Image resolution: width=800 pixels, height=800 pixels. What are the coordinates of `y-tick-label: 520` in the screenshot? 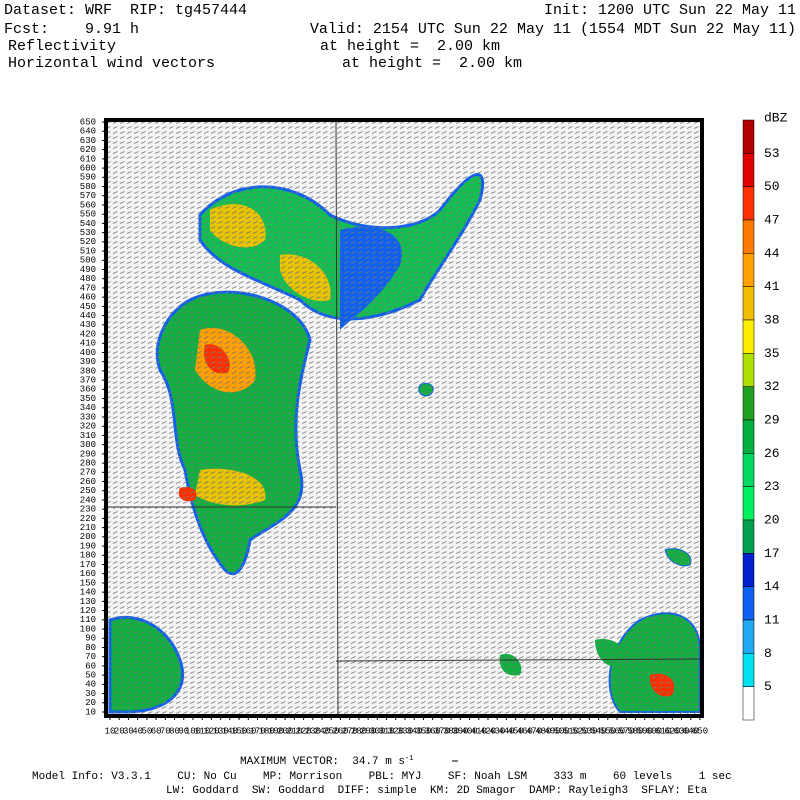 It's located at (88, 242).